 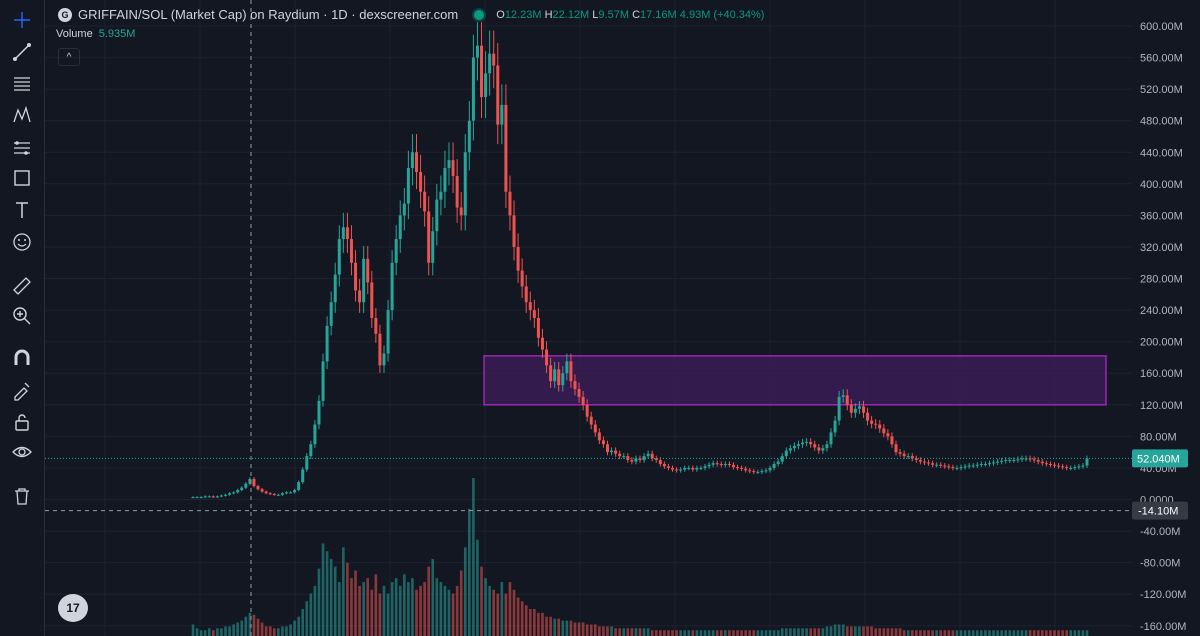 I want to click on lock-tool, so click(x=22, y=422).